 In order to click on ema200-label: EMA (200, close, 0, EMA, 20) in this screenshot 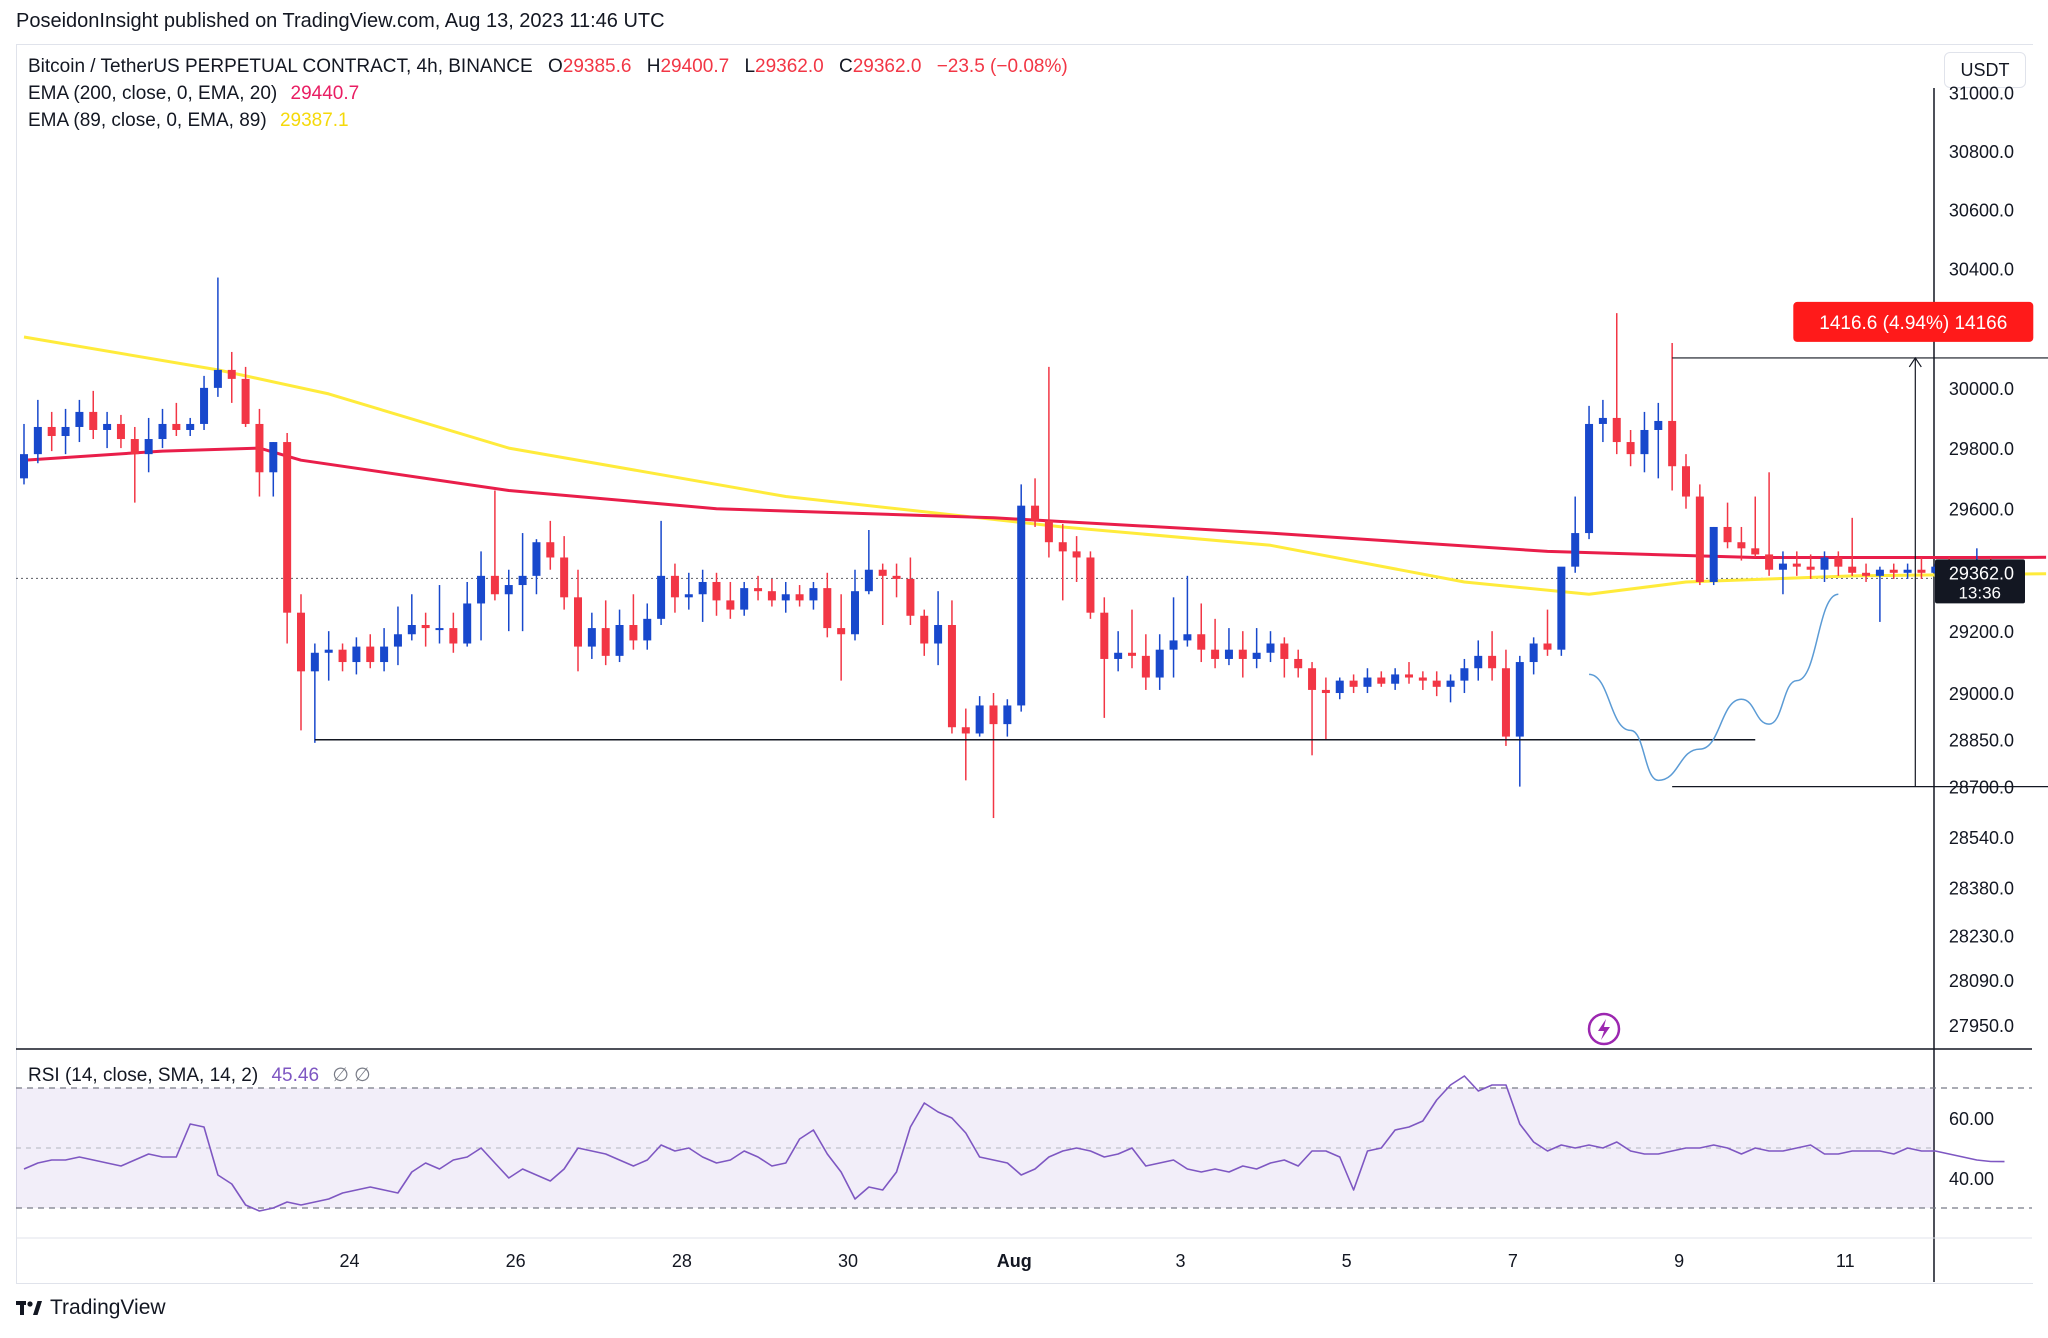, I will do `click(153, 93)`.